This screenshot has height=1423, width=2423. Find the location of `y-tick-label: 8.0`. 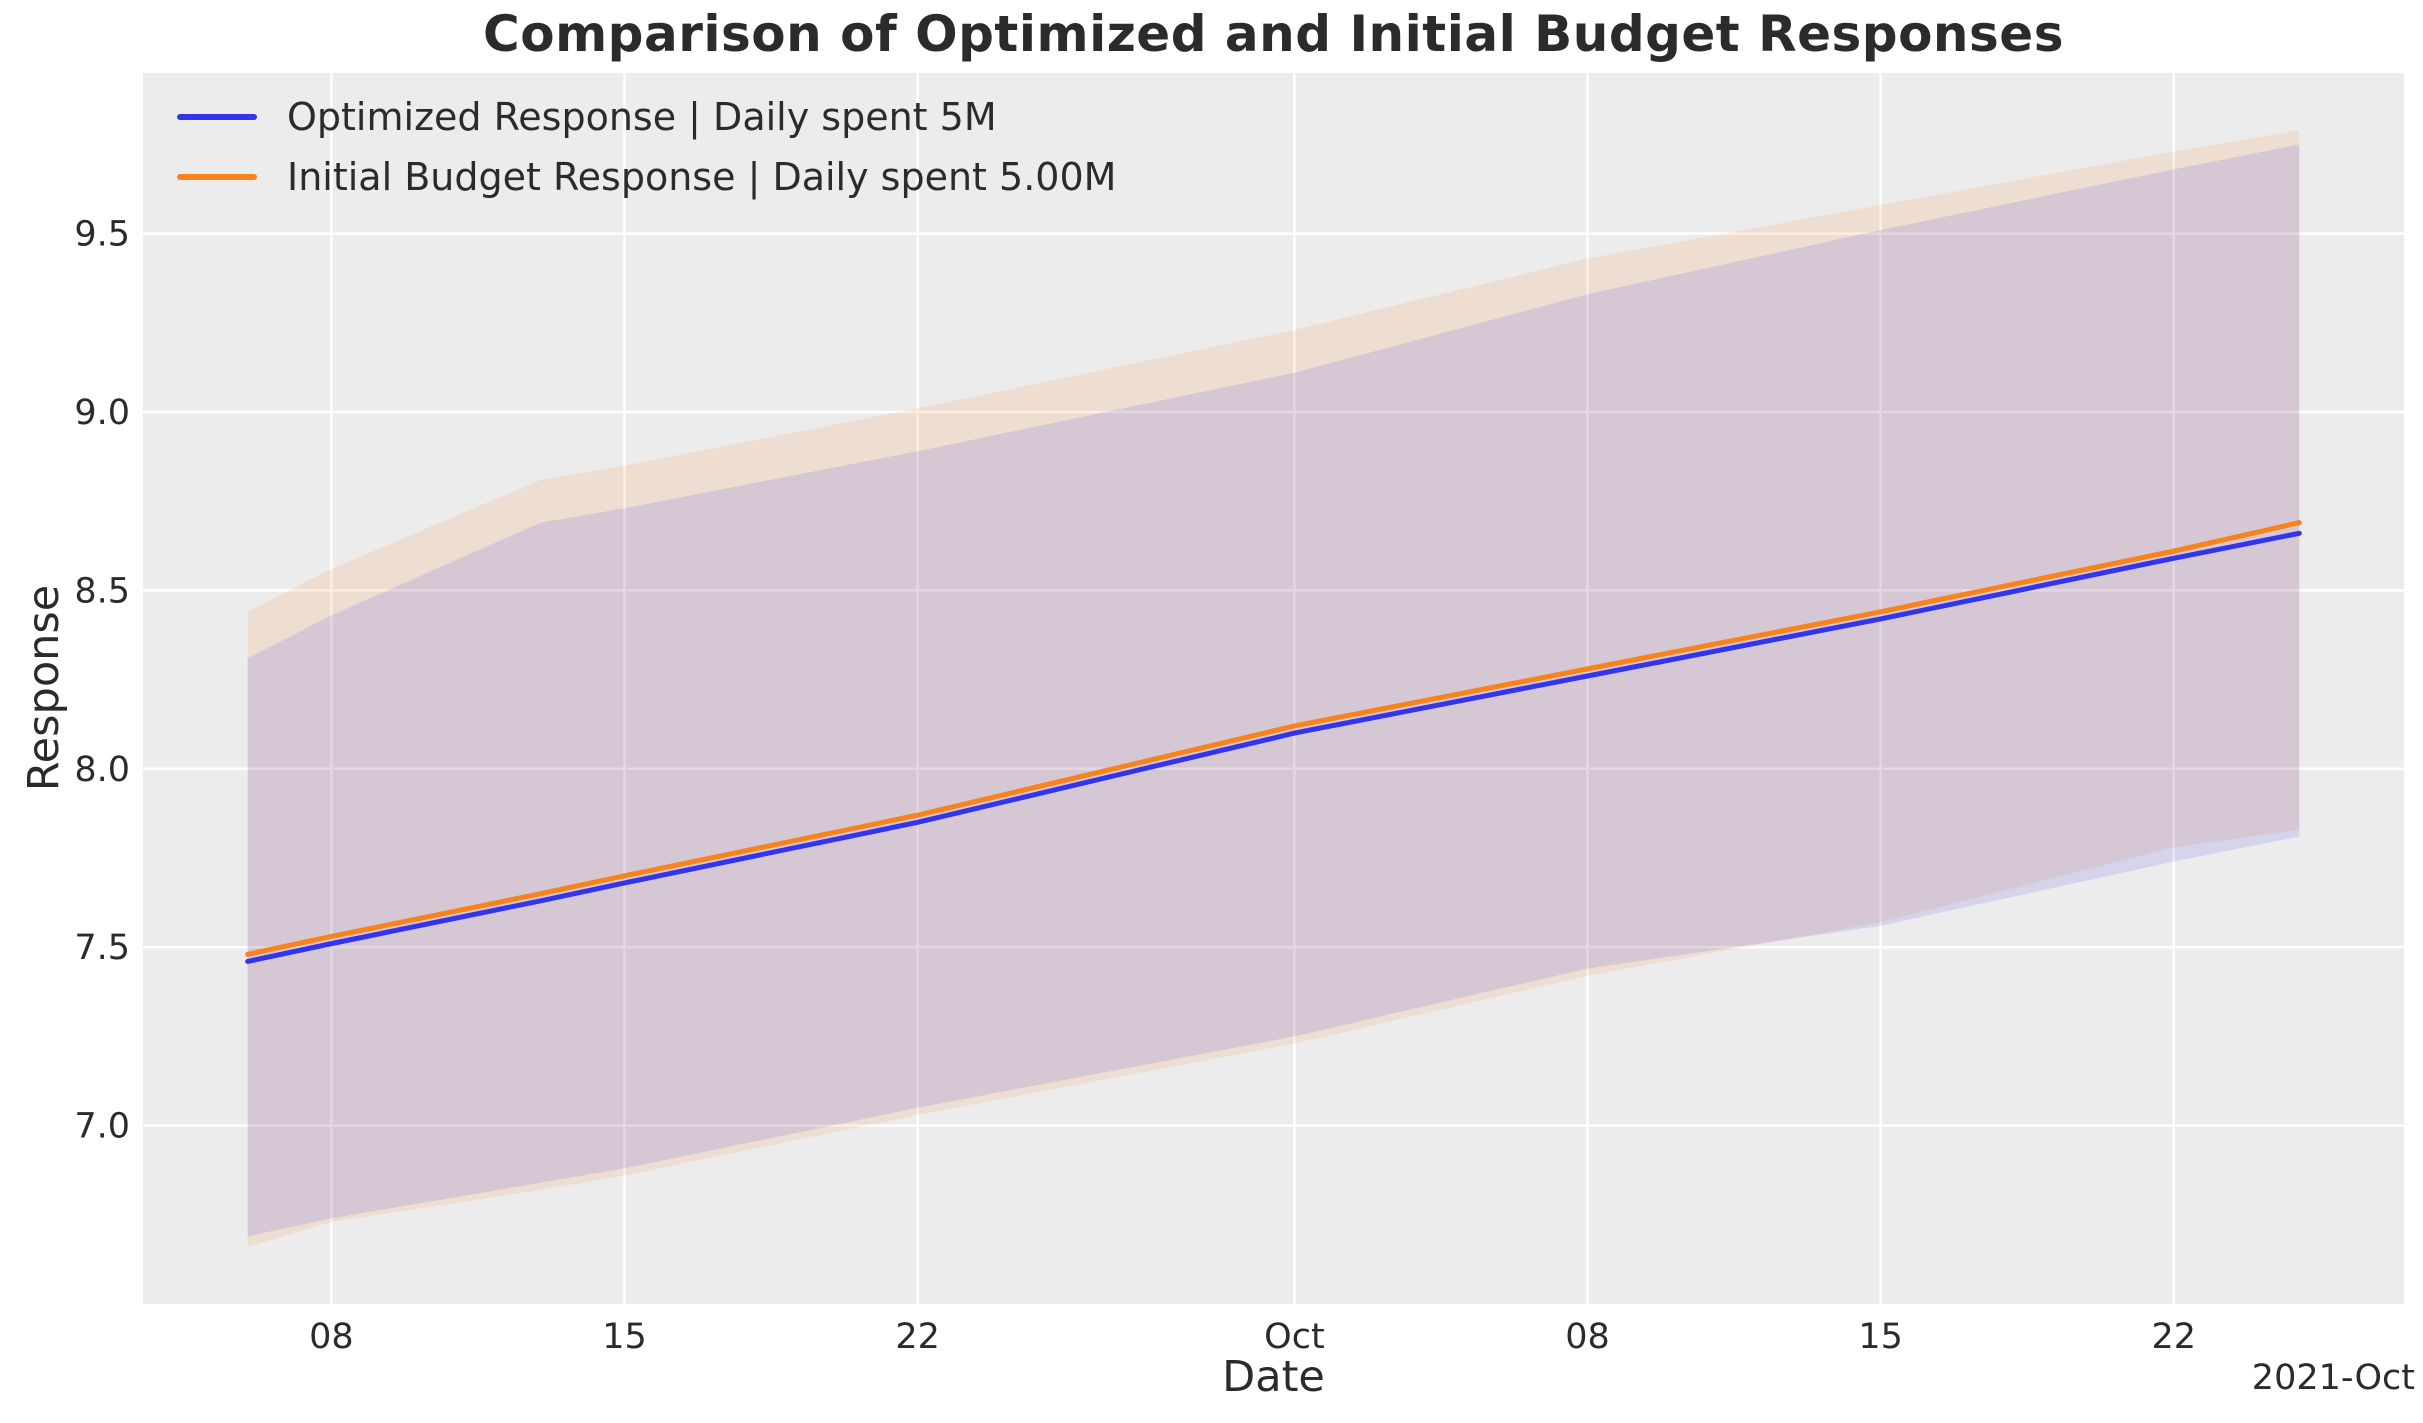

y-tick-label: 8.0 is located at coordinates (102, 770).